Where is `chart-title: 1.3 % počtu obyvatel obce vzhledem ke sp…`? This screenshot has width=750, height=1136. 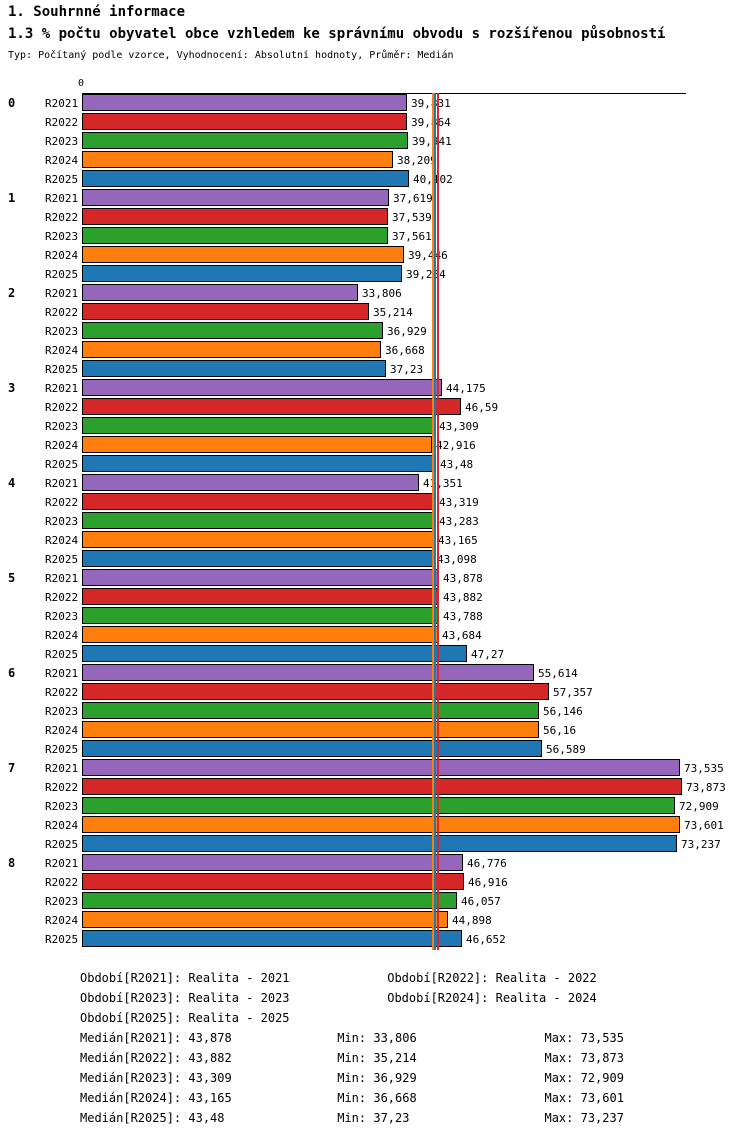
chart-title: 1.3 % počtu obyvatel obce vzhledem ke sp… is located at coordinates (337, 34).